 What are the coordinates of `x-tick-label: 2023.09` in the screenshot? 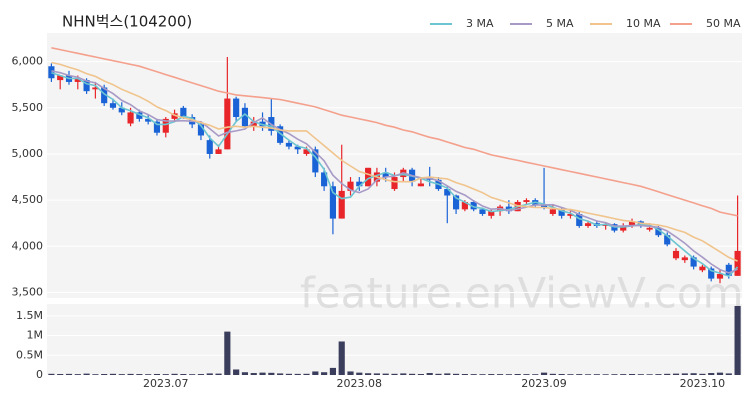 It's located at (544, 383).